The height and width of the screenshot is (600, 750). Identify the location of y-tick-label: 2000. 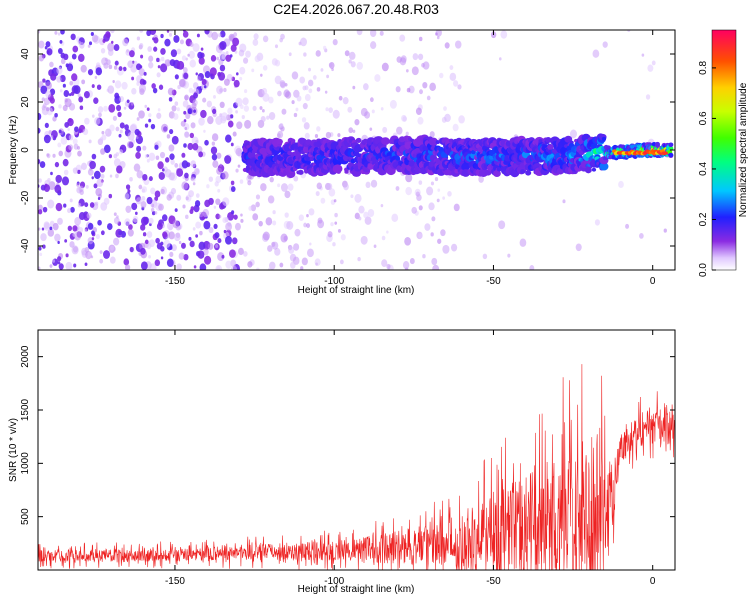
(25, 356).